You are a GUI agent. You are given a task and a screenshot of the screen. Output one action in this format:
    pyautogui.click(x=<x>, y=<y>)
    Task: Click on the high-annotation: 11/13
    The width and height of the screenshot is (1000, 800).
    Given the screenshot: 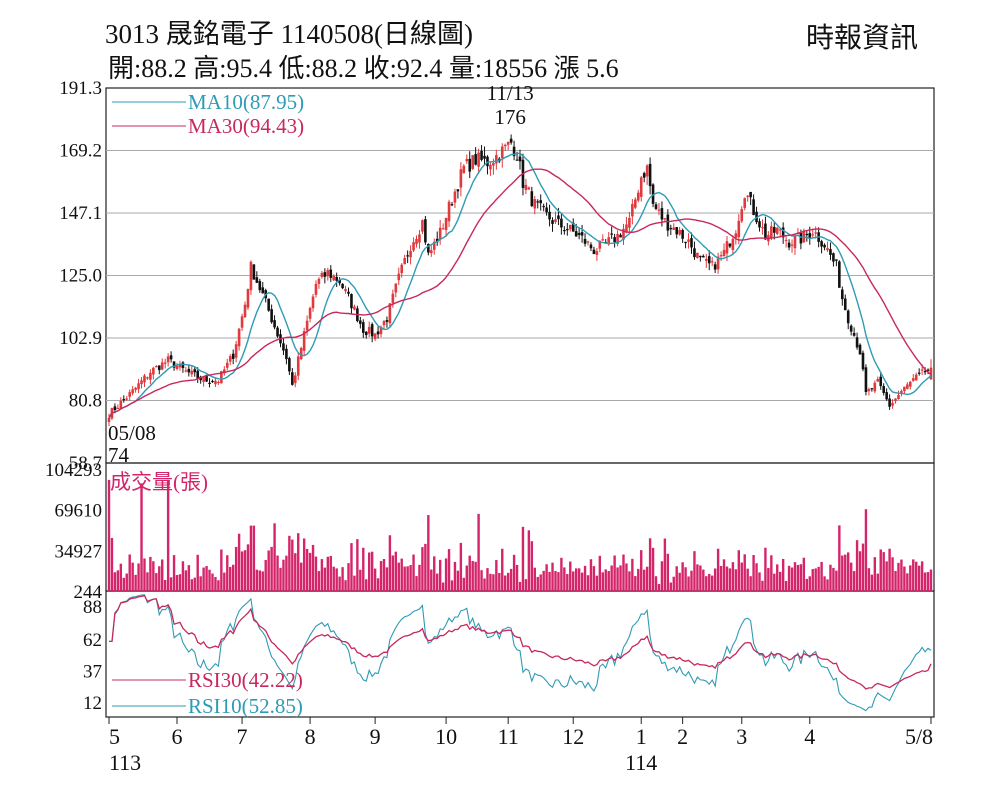 What is the action you would take?
    pyautogui.click(x=510, y=93)
    